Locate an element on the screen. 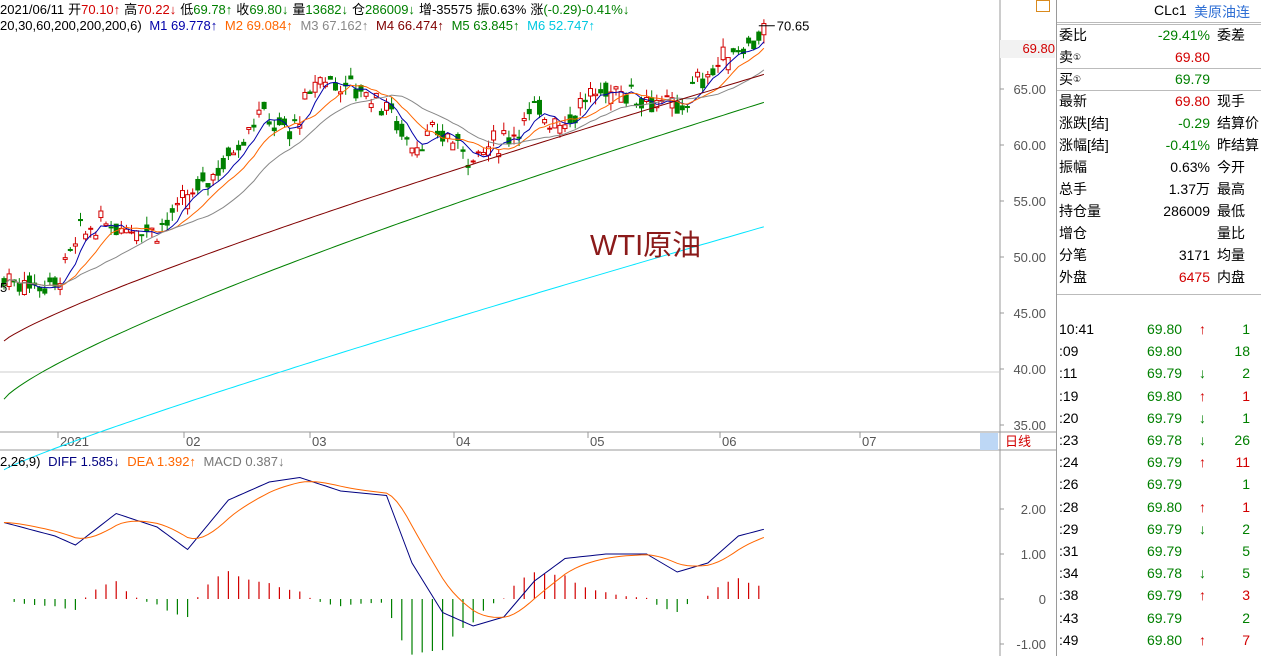 Image resolution: width=1261 pixels, height=656 pixels. quote-value: 1.37万 is located at coordinates (1189, 189).